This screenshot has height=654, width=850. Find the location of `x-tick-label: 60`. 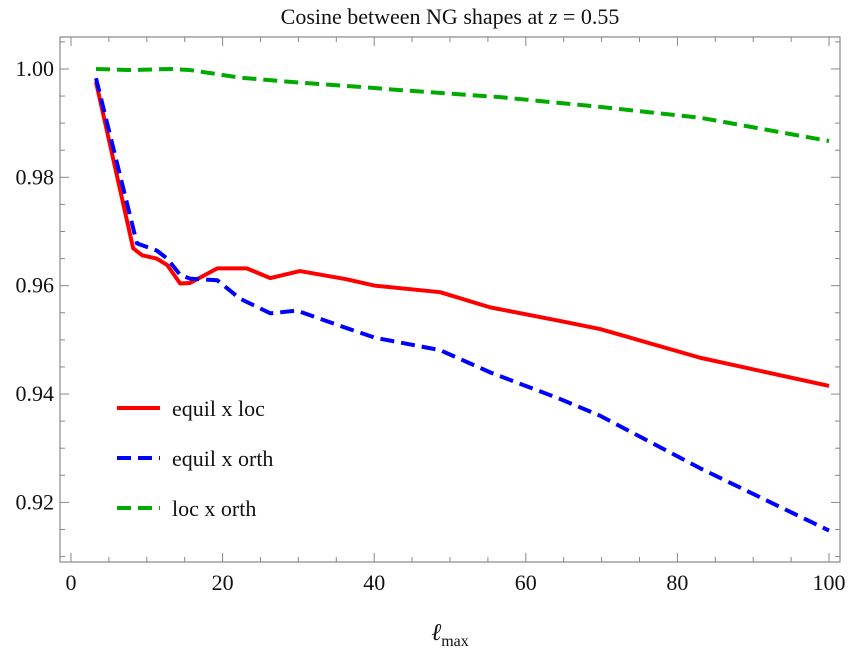

x-tick-label: 60 is located at coordinates (526, 582).